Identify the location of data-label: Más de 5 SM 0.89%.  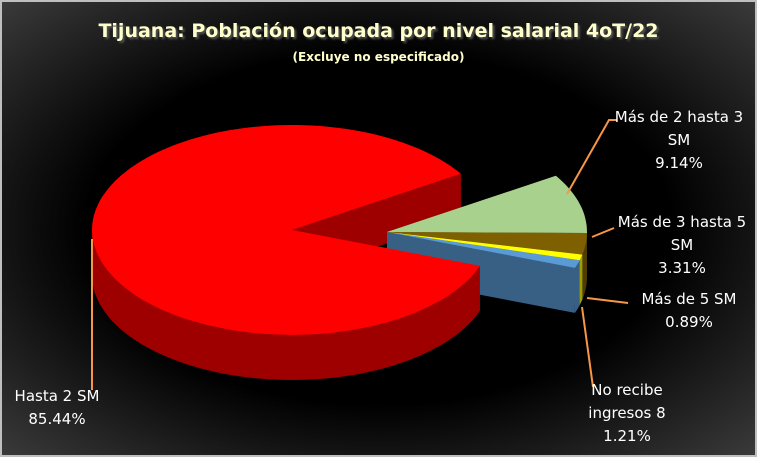
(684, 311).